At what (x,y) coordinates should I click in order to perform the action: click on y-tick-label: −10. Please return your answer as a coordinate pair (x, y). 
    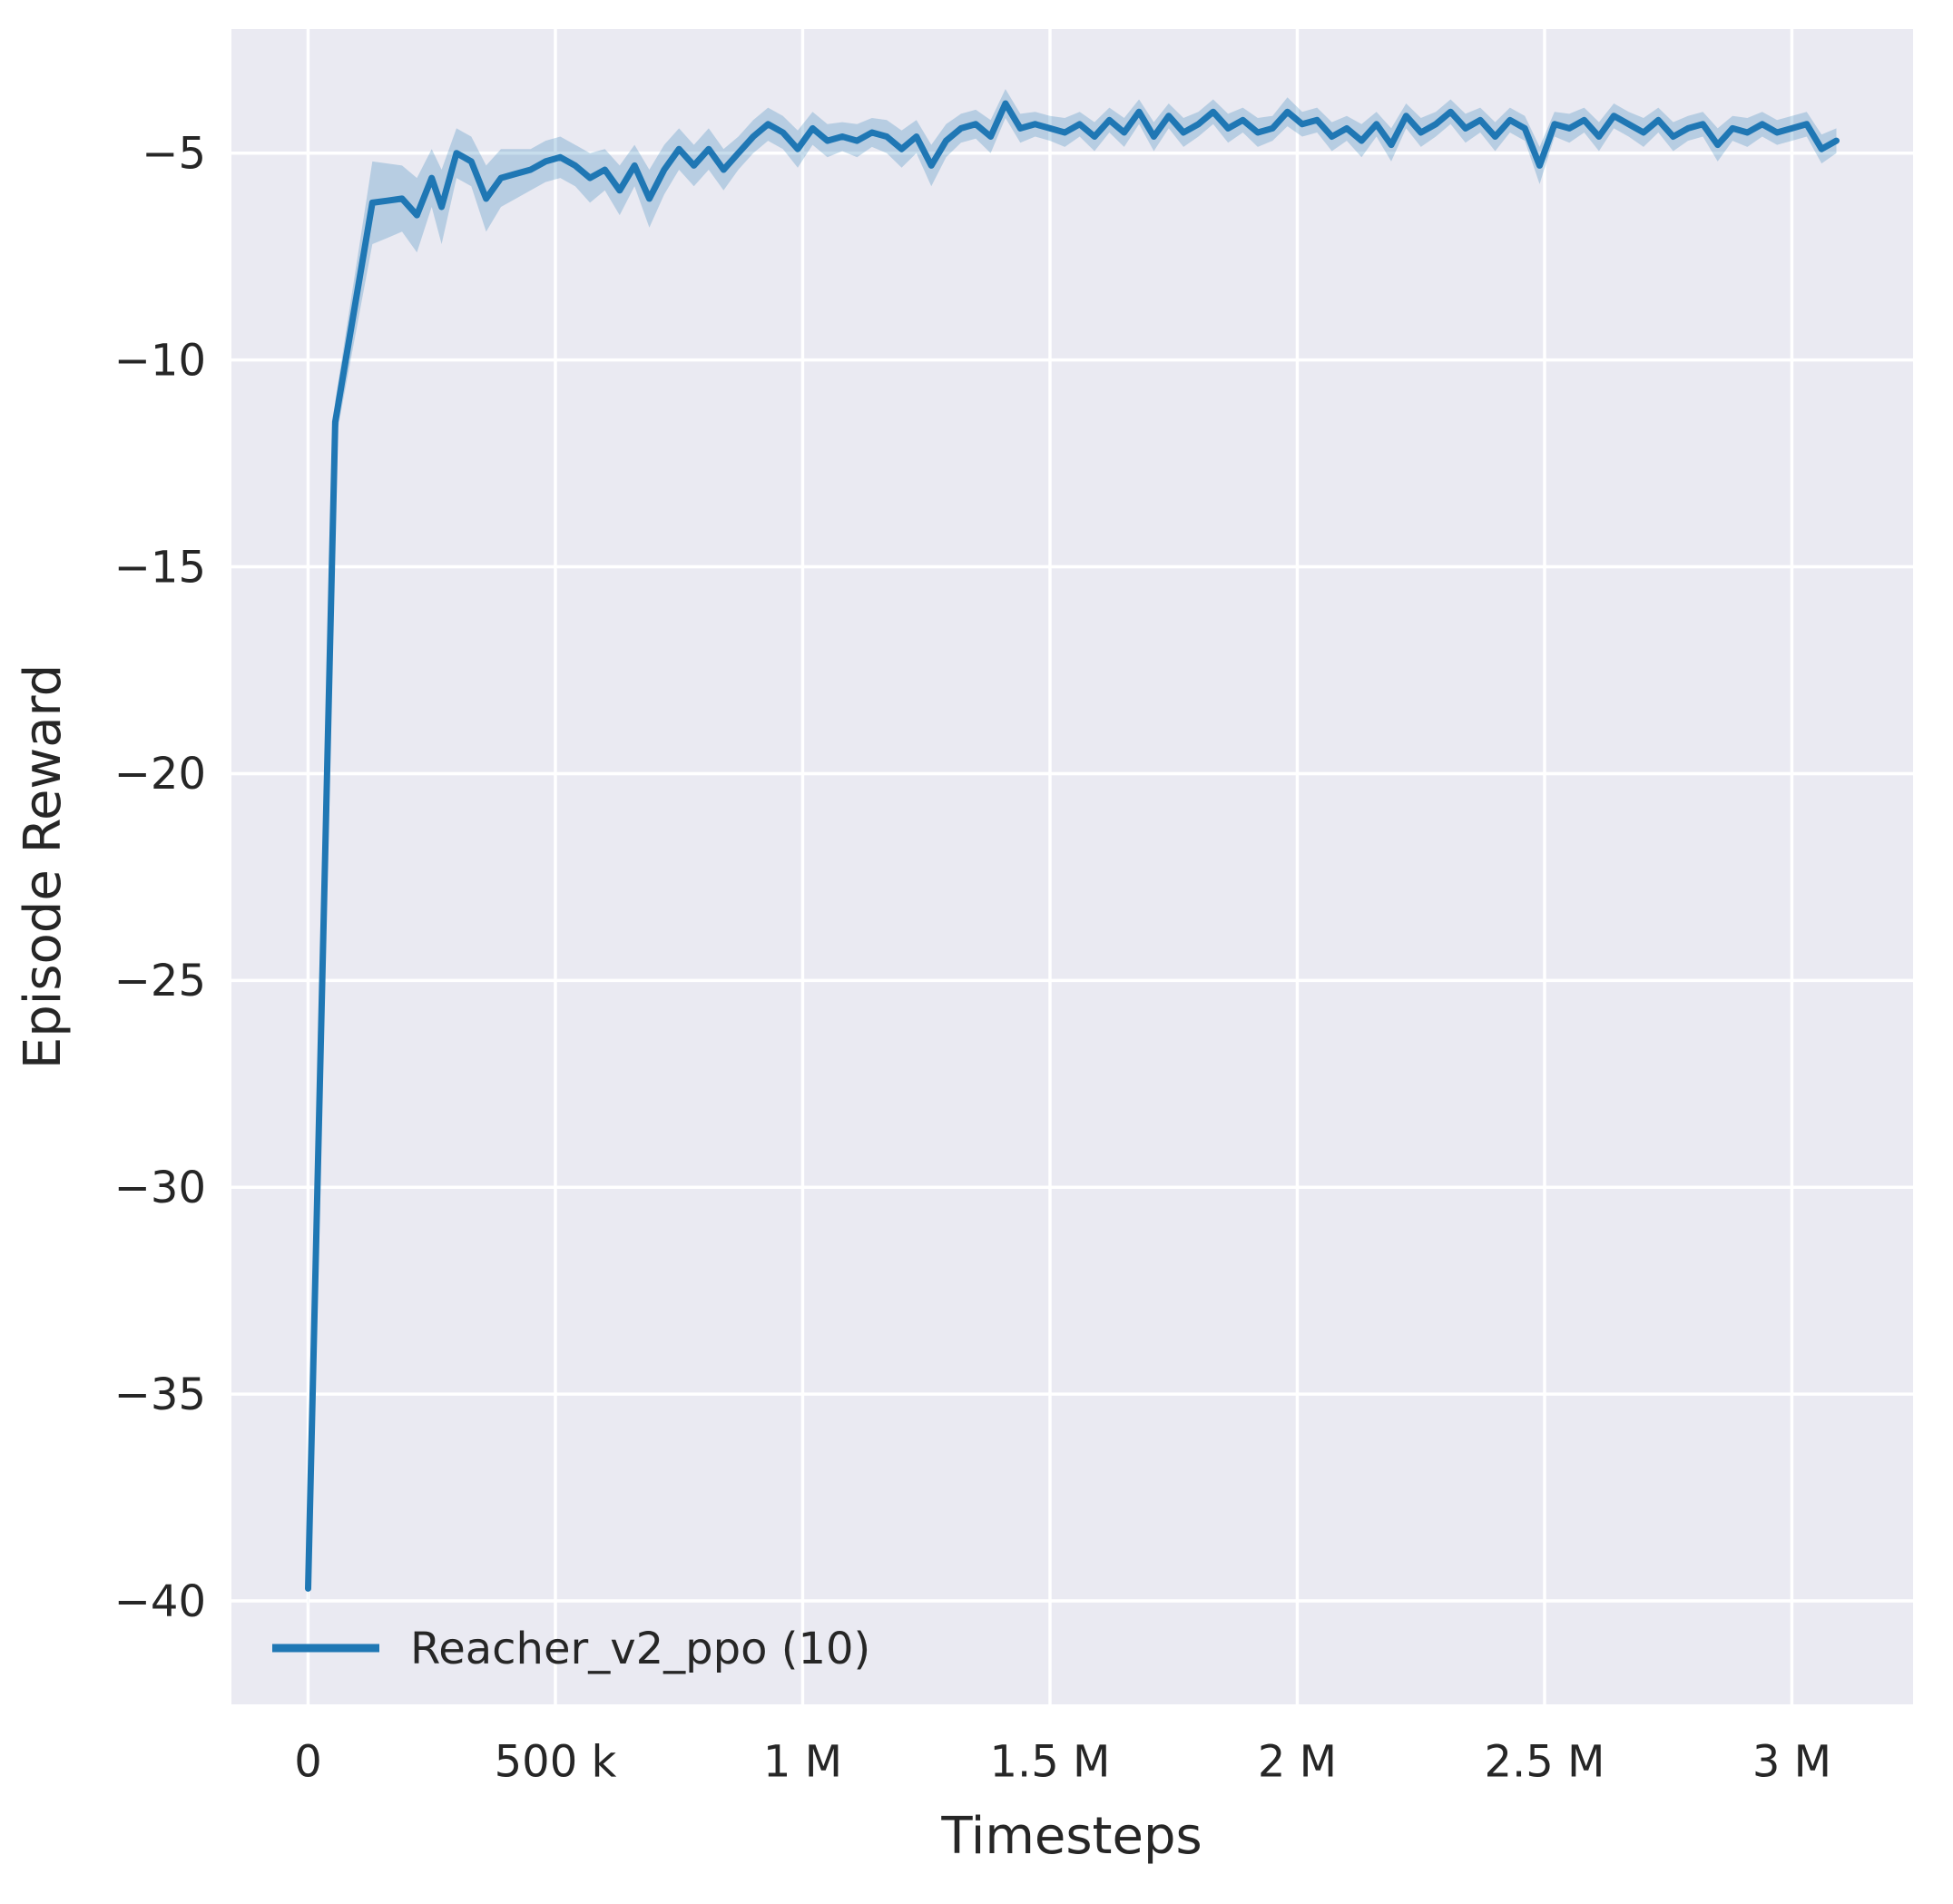
    Looking at the image, I should click on (160, 360).